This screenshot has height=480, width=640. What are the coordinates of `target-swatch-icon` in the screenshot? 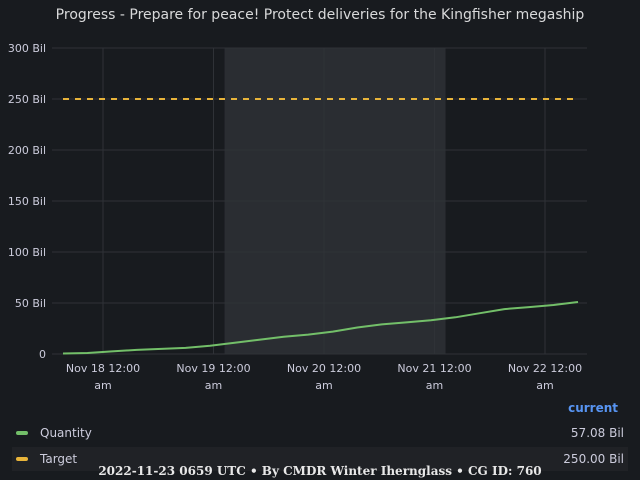 It's located at (22, 459).